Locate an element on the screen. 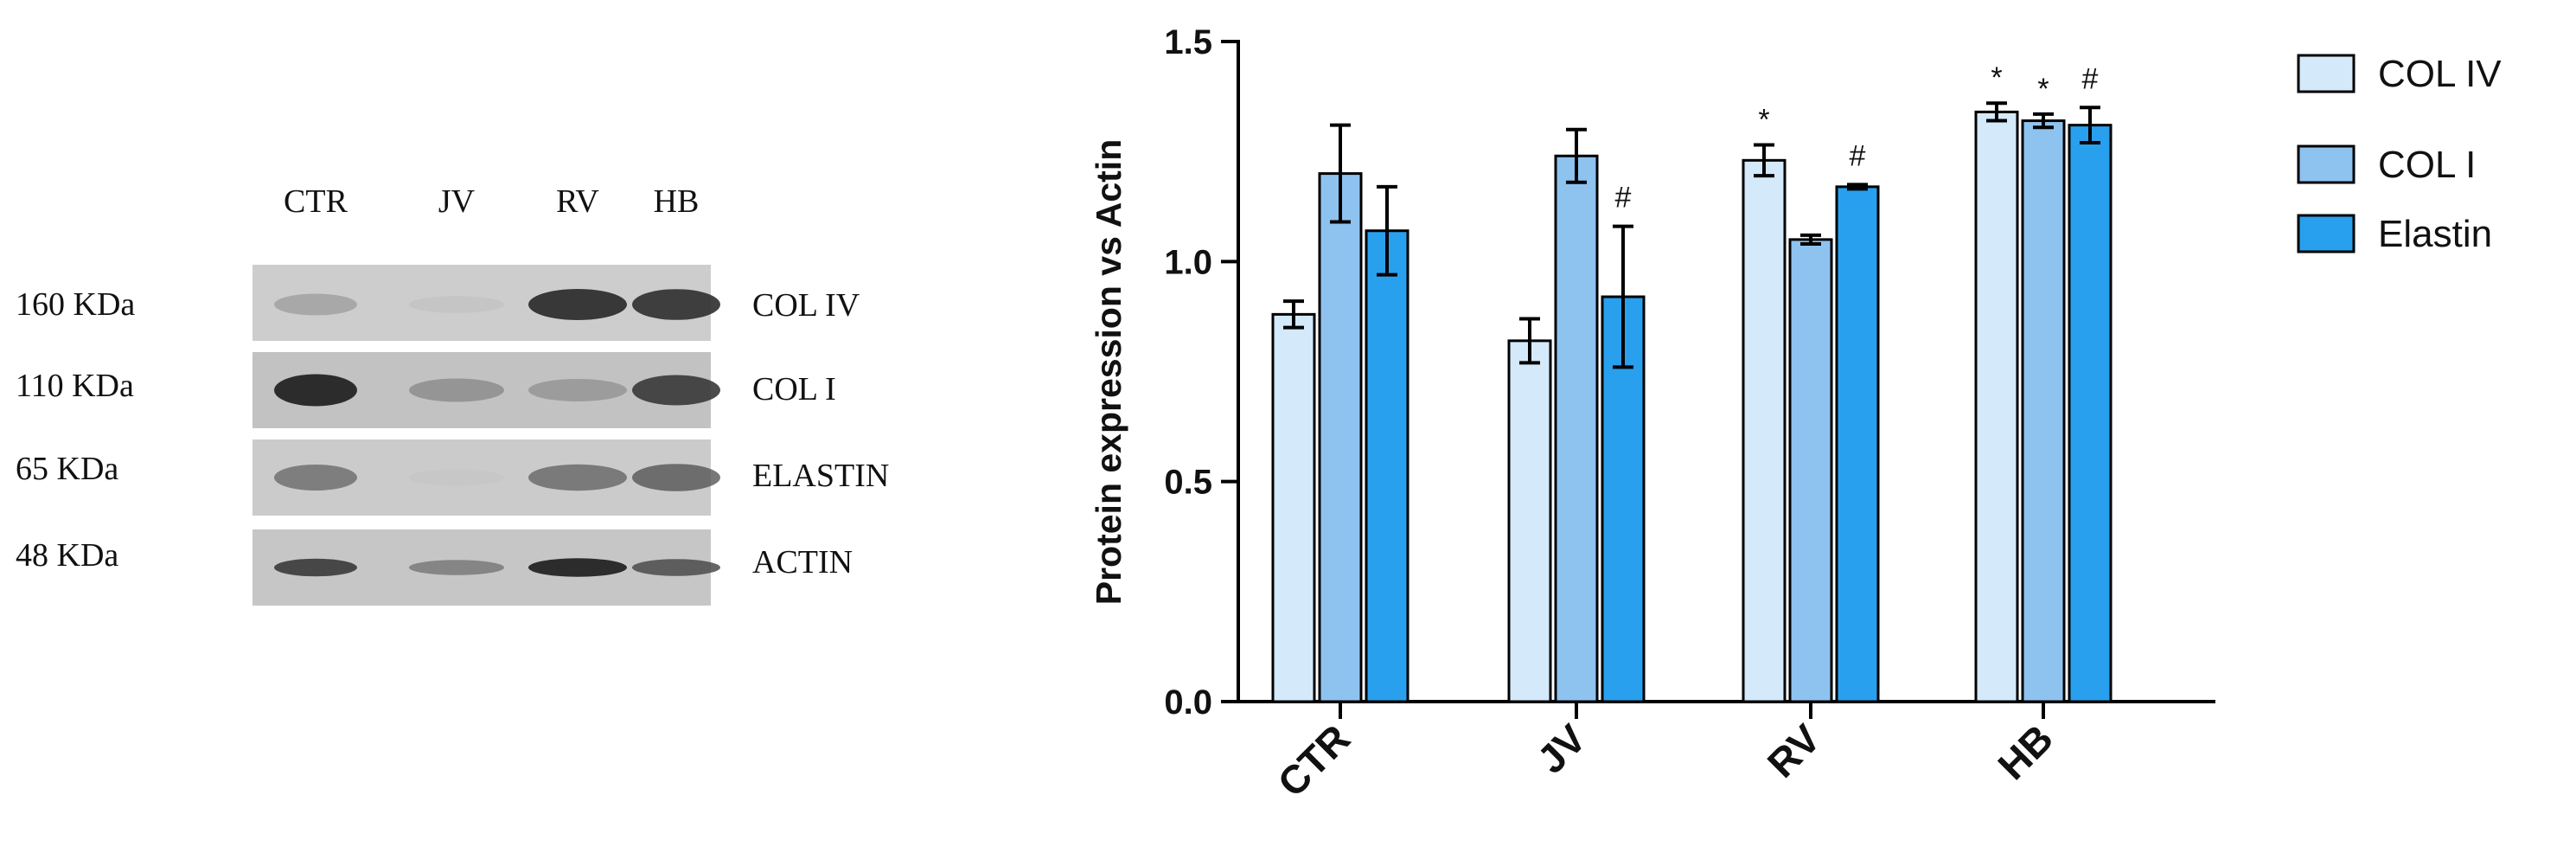 The height and width of the screenshot is (853, 2576). x-ticks is located at coordinates (1692, 711).